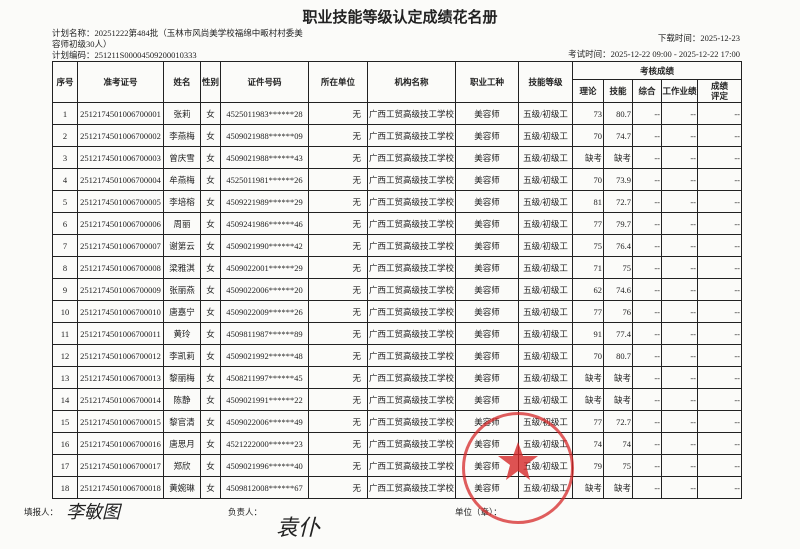 The height and width of the screenshot is (549, 800). Describe the element at coordinates (264, 355) in the screenshot. I see `cell-id: 4509021992******48` at that location.